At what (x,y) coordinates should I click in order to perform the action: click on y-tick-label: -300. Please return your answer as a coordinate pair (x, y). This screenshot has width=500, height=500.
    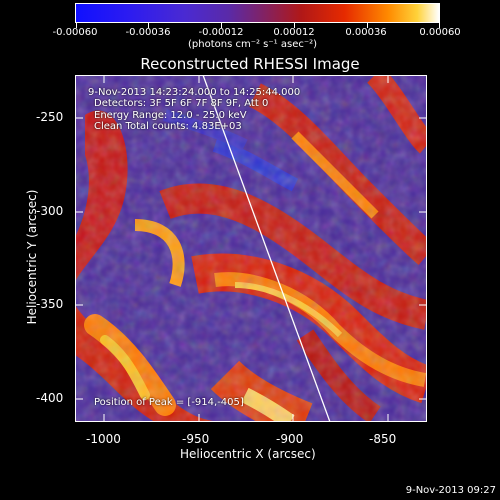
    Looking at the image, I should click on (50, 211).